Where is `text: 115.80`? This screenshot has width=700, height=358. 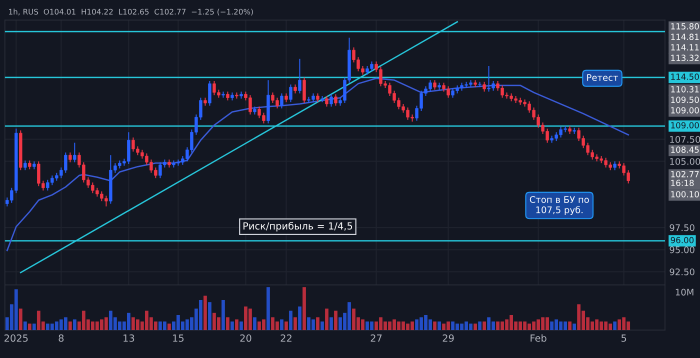
text: 115.80 is located at coordinates (685, 26).